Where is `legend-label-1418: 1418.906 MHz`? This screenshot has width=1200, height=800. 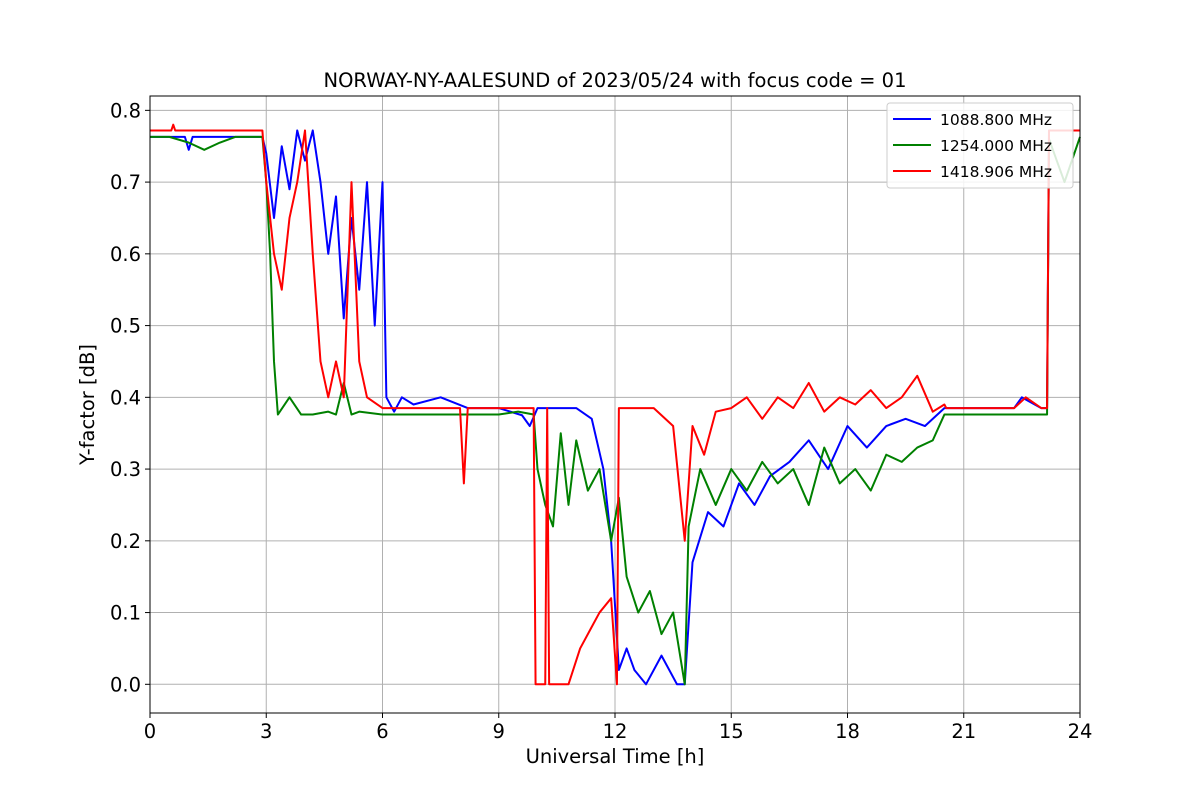
legend-label-1418: 1418.906 MHz is located at coordinates (996, 172).